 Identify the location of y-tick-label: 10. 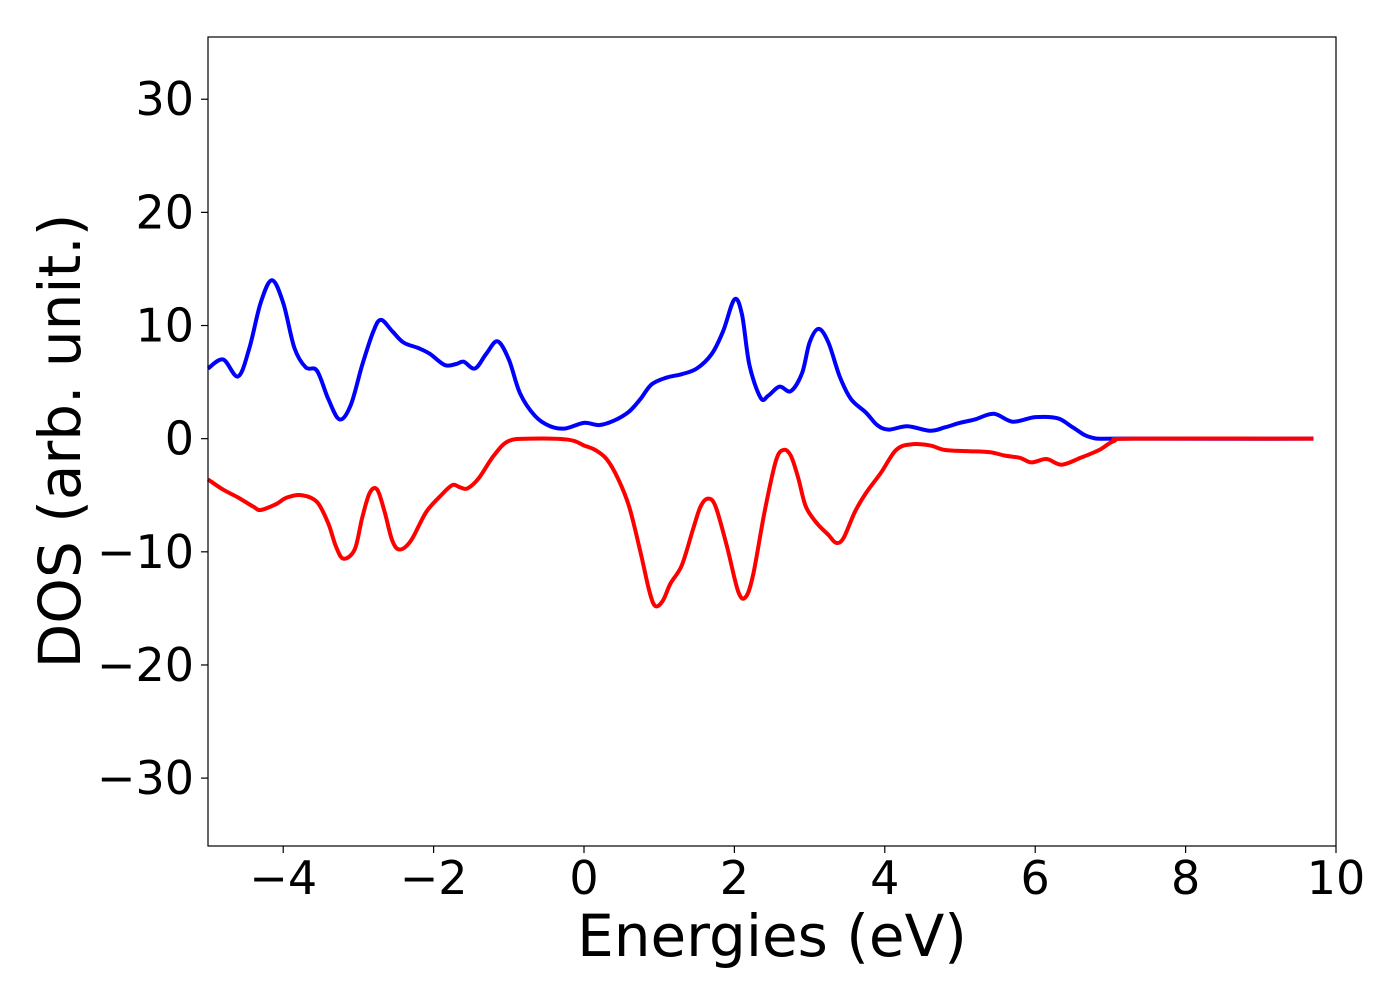
(164, 326).